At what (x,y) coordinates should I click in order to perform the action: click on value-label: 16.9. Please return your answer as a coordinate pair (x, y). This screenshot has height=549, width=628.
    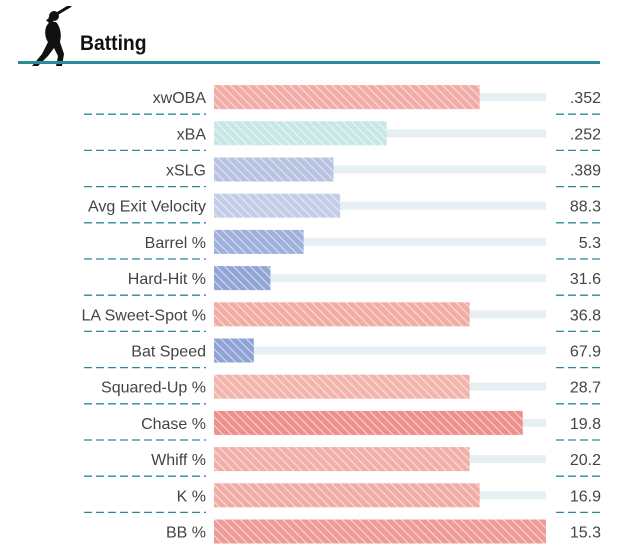
    Looking at the image, I should click on (585, 496).